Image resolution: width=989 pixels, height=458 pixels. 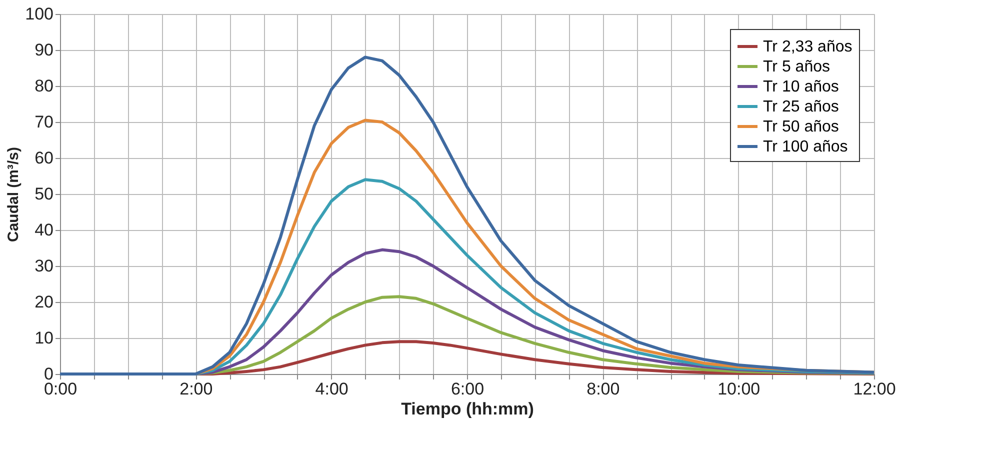 What do you see at coordinates (331, 389) in the screenshot?
I see `x-tick-label: 4:00` at bounding box center [331, 389].